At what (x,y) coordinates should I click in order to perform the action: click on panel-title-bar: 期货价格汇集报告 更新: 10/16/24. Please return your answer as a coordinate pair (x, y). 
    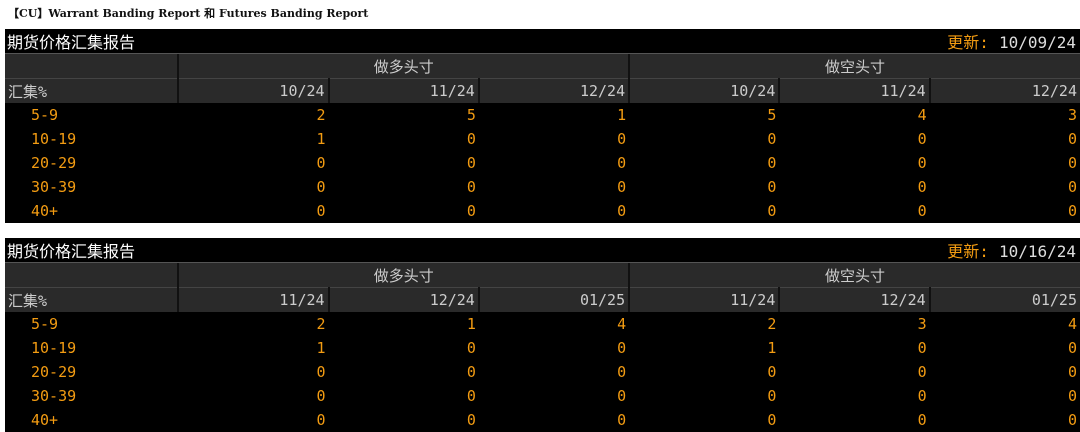
    Looking at the image, I should click on (542, 250).